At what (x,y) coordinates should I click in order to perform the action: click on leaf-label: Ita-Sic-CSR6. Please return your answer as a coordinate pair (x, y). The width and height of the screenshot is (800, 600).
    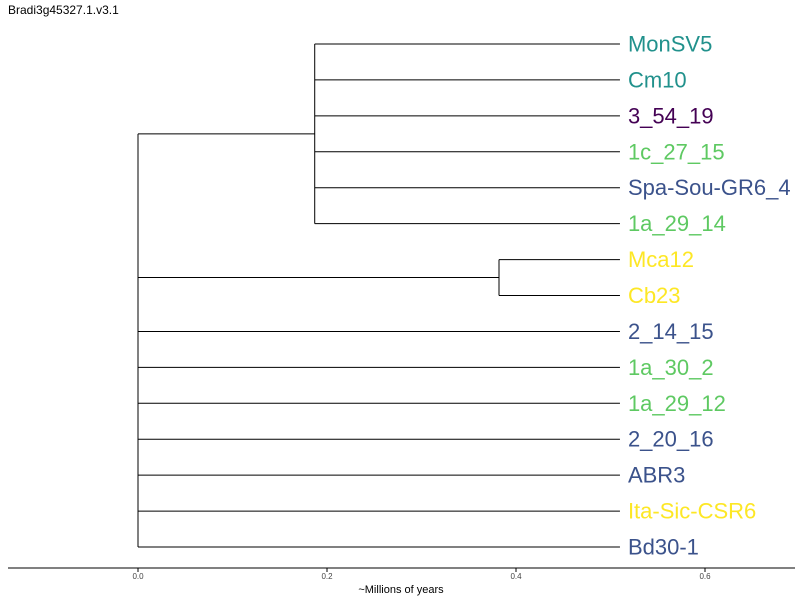
    Looking at the image, I should click on (692, 511).